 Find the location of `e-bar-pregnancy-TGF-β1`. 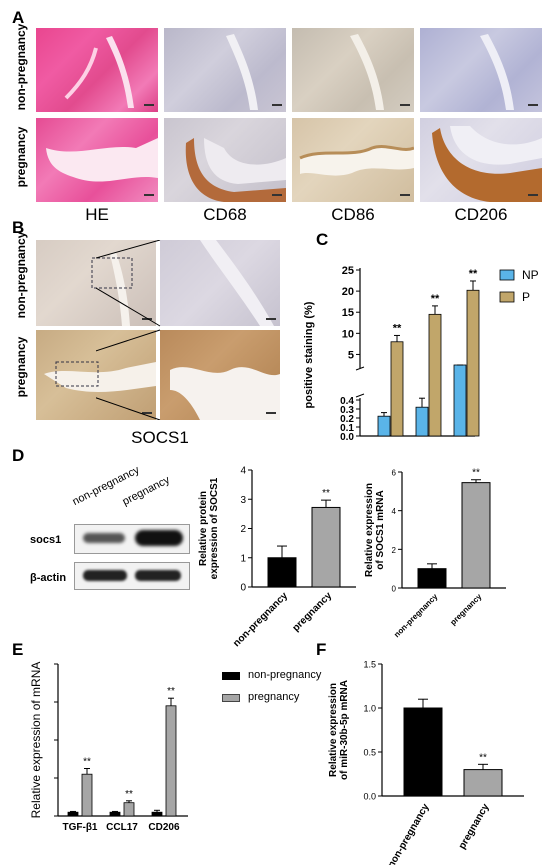

e-bar-pregnancy-TGF-β1 is located at coordinates (87, 795).